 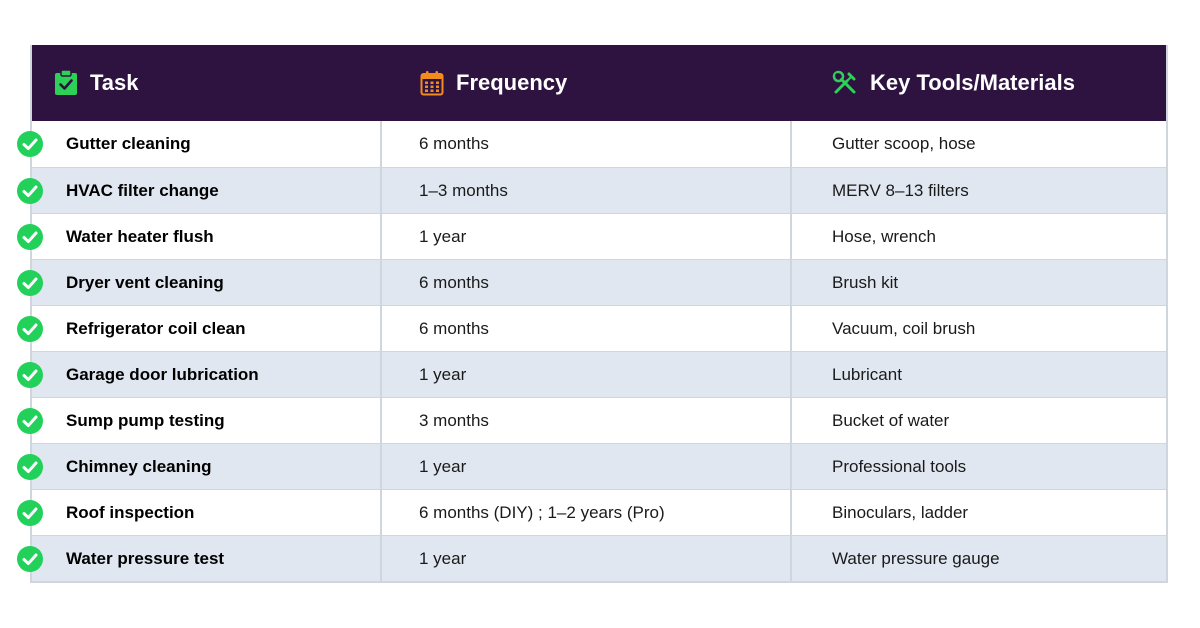 What do you see at coordinates (207, 374) in the screenshot?
I see `task-cell: Garage door lubrication` at bounding box center [207, 374].